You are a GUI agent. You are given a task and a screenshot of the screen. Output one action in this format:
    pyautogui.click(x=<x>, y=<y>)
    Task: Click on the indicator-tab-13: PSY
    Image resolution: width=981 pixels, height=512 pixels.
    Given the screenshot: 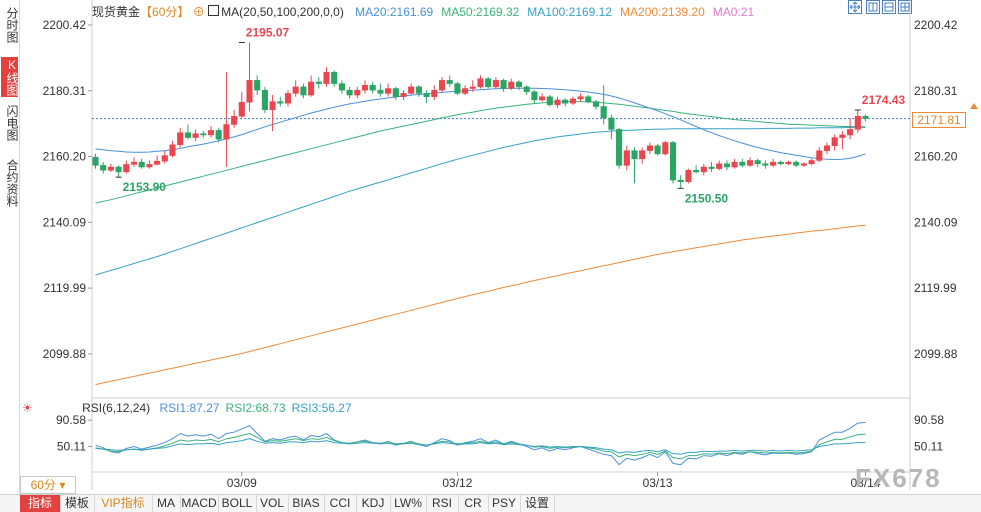 What is the action you would take?
    pyautogui.click(x=504, y=503)
    